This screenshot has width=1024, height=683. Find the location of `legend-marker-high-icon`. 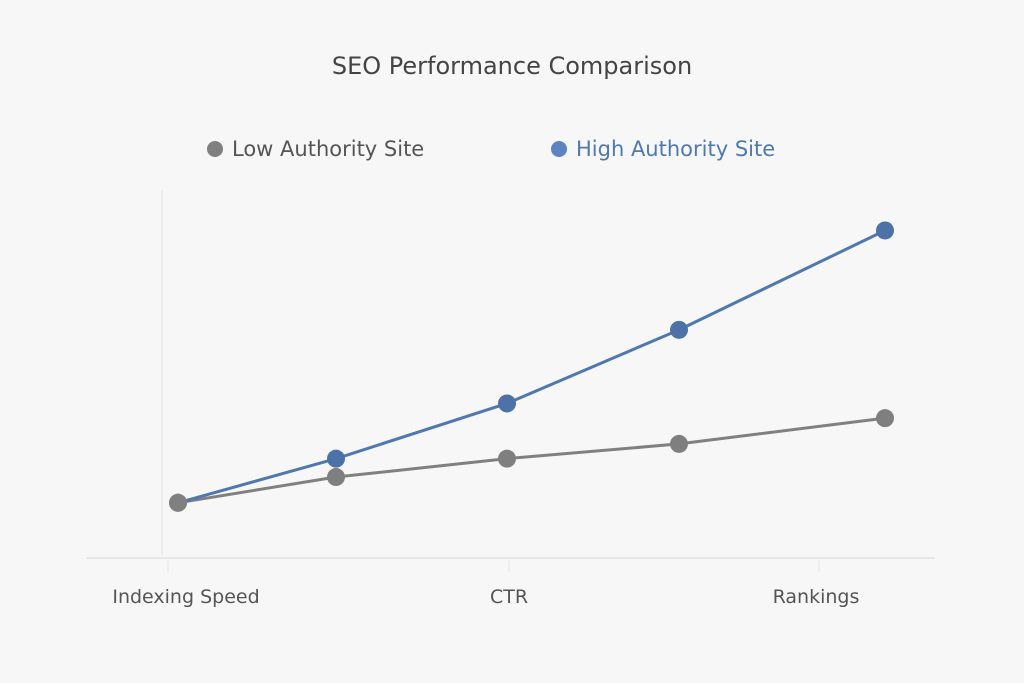

legend-marker-high-icon is located at coordinates (559, 149).